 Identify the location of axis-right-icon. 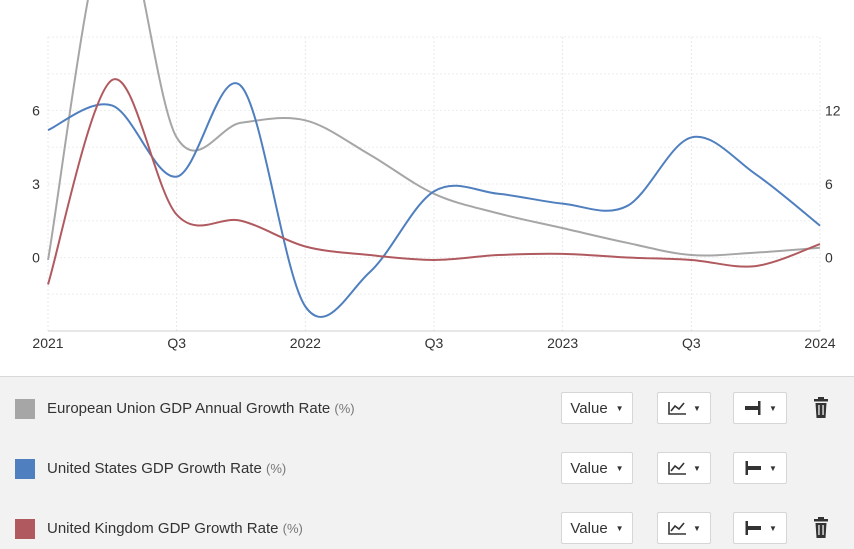
(753, 408).